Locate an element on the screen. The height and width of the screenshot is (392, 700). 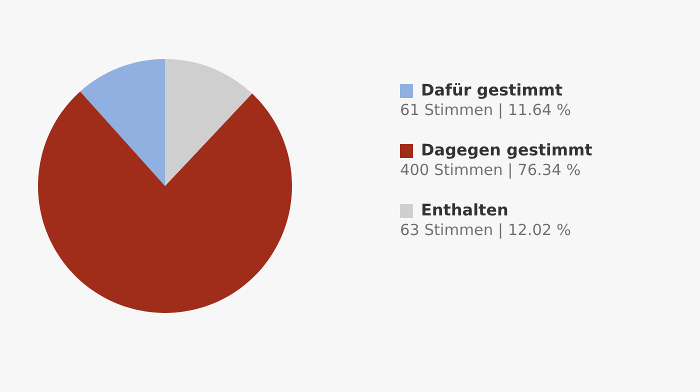
legend-label: Dafür gestimmt is located at coordinates (492, 91).